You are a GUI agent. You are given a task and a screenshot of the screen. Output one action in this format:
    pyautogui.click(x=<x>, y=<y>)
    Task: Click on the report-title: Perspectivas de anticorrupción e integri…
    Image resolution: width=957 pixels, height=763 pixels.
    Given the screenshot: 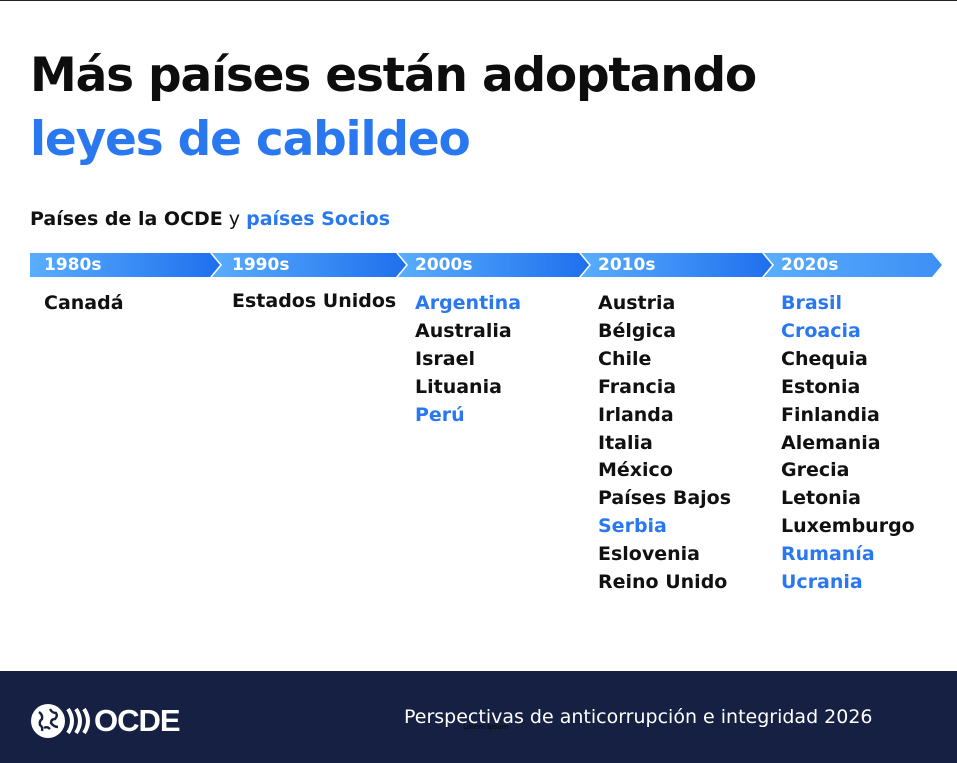 What is the action you would take?
    pyautogui.click(x=638, y=717)
    